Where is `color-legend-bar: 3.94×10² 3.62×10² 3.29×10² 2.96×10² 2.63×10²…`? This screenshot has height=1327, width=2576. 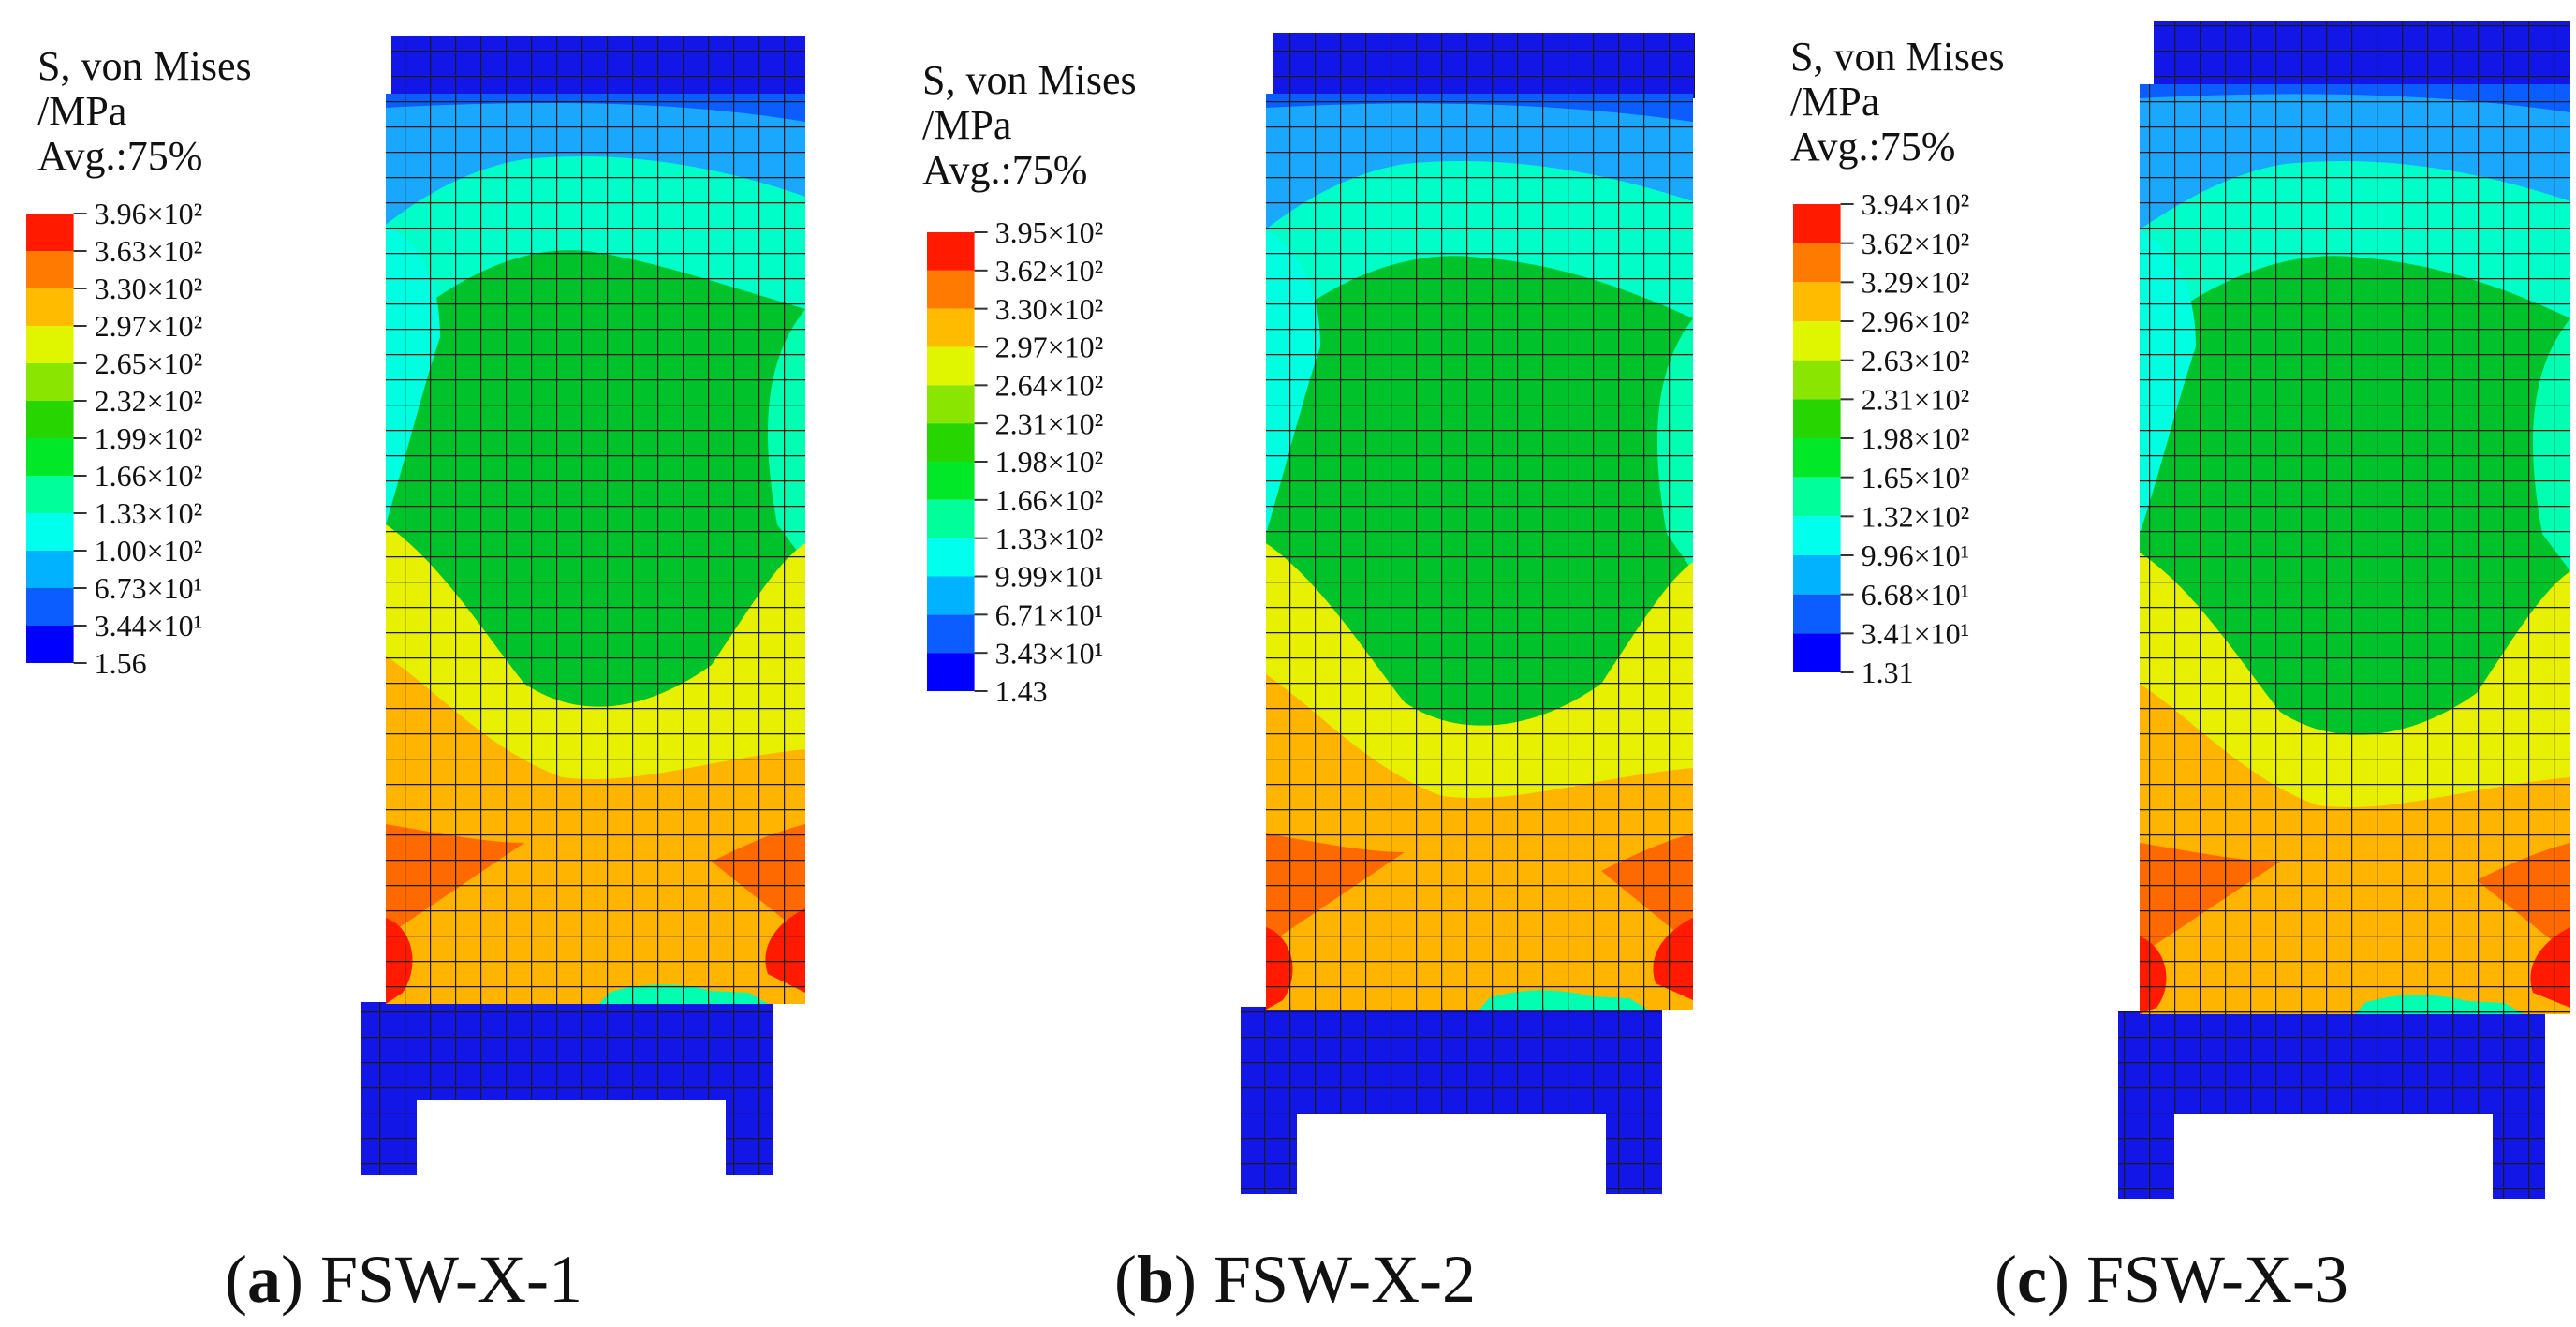 color-legend-bar: 3.94×10² 3.62×10² 3.29×10² 2.96×10² 2.63×10²… is located at coordinates (1881, 438).